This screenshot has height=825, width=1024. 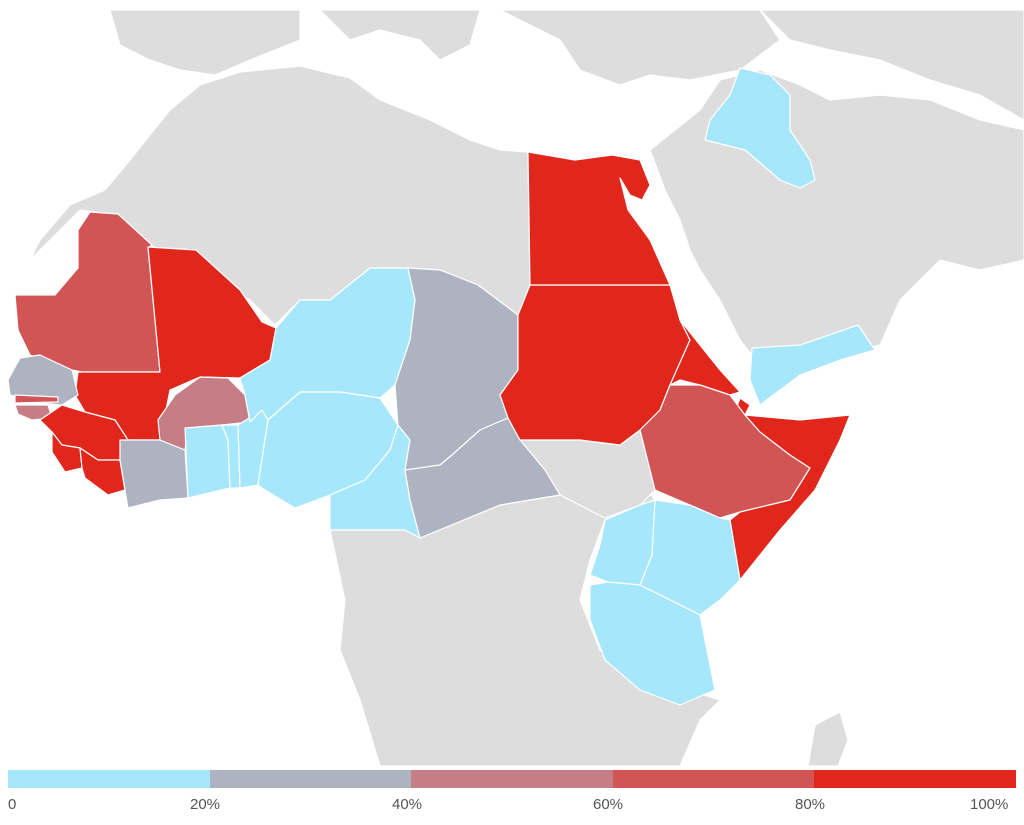 What do you see at coordinates (399, 35) in the screenshot?
I see `italy-region` at bounding box center [399, 35].